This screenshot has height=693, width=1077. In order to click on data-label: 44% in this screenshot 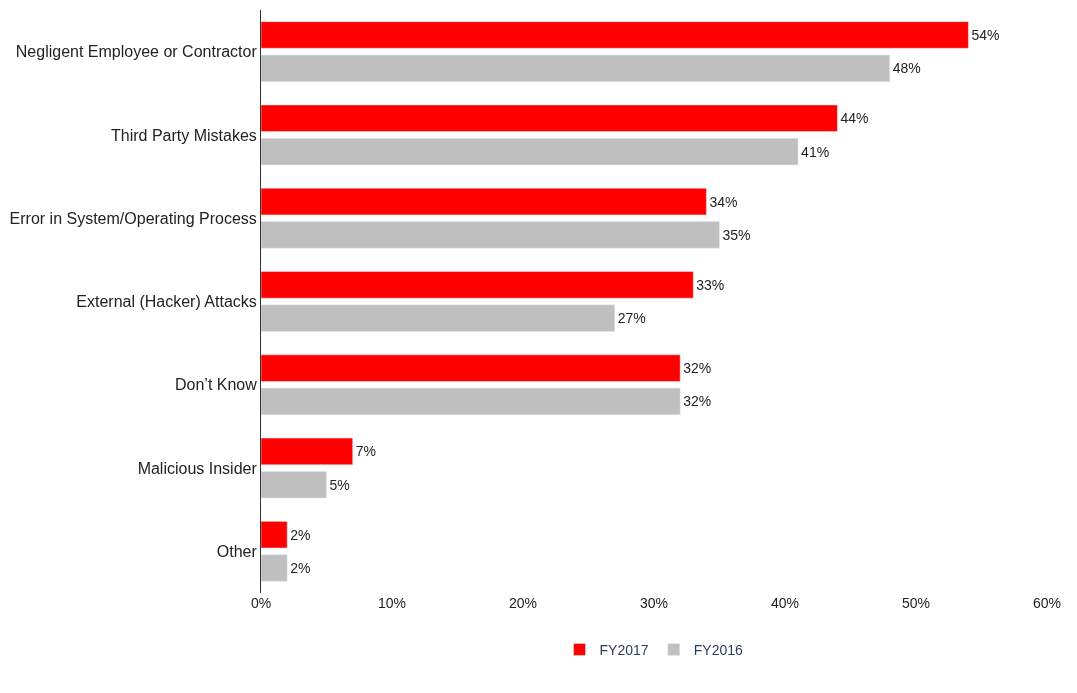, I will do `click(854, 118)`.